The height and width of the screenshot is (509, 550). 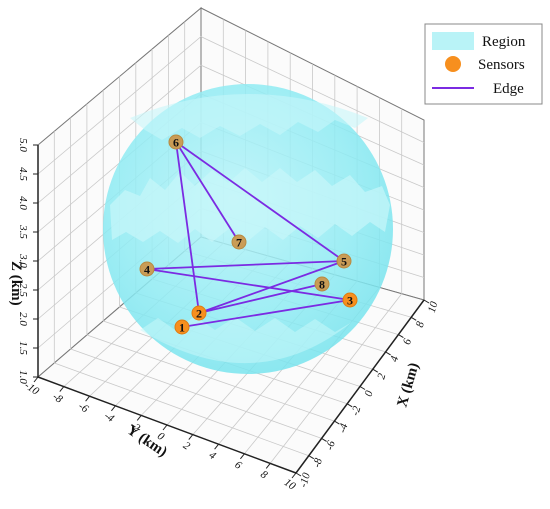 I want to click on region-band-bottom, so click(x=246, y=340).